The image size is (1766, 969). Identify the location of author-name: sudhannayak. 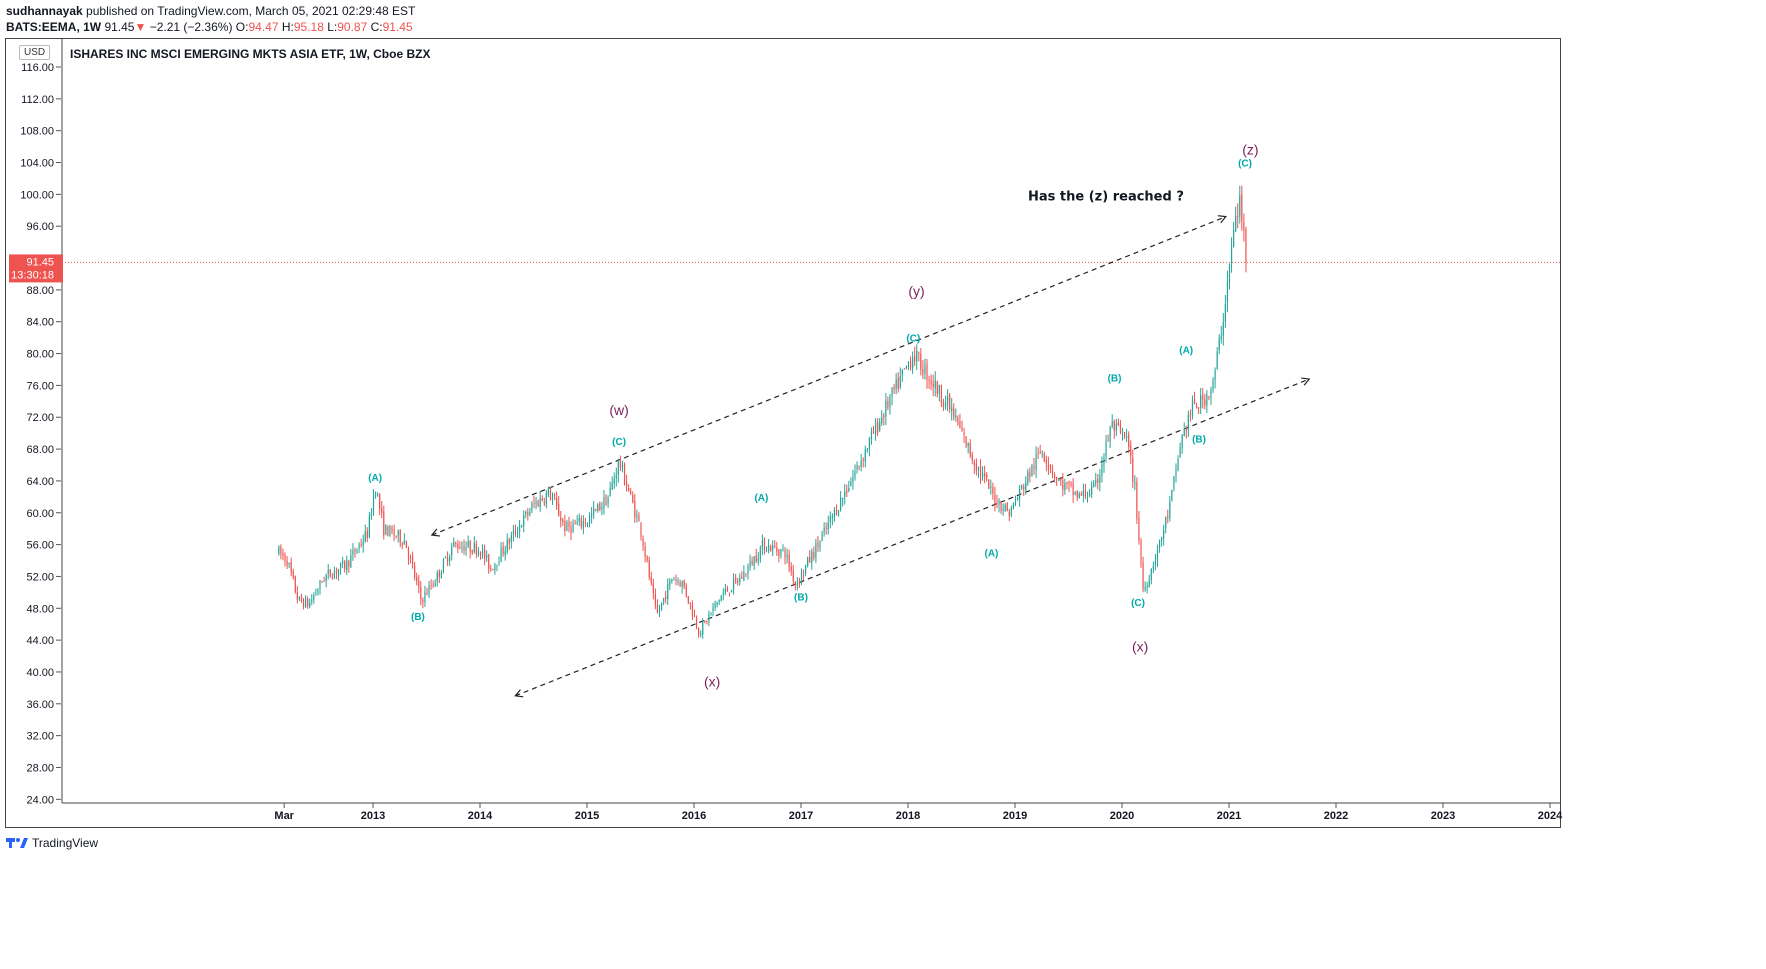
(44, 11).